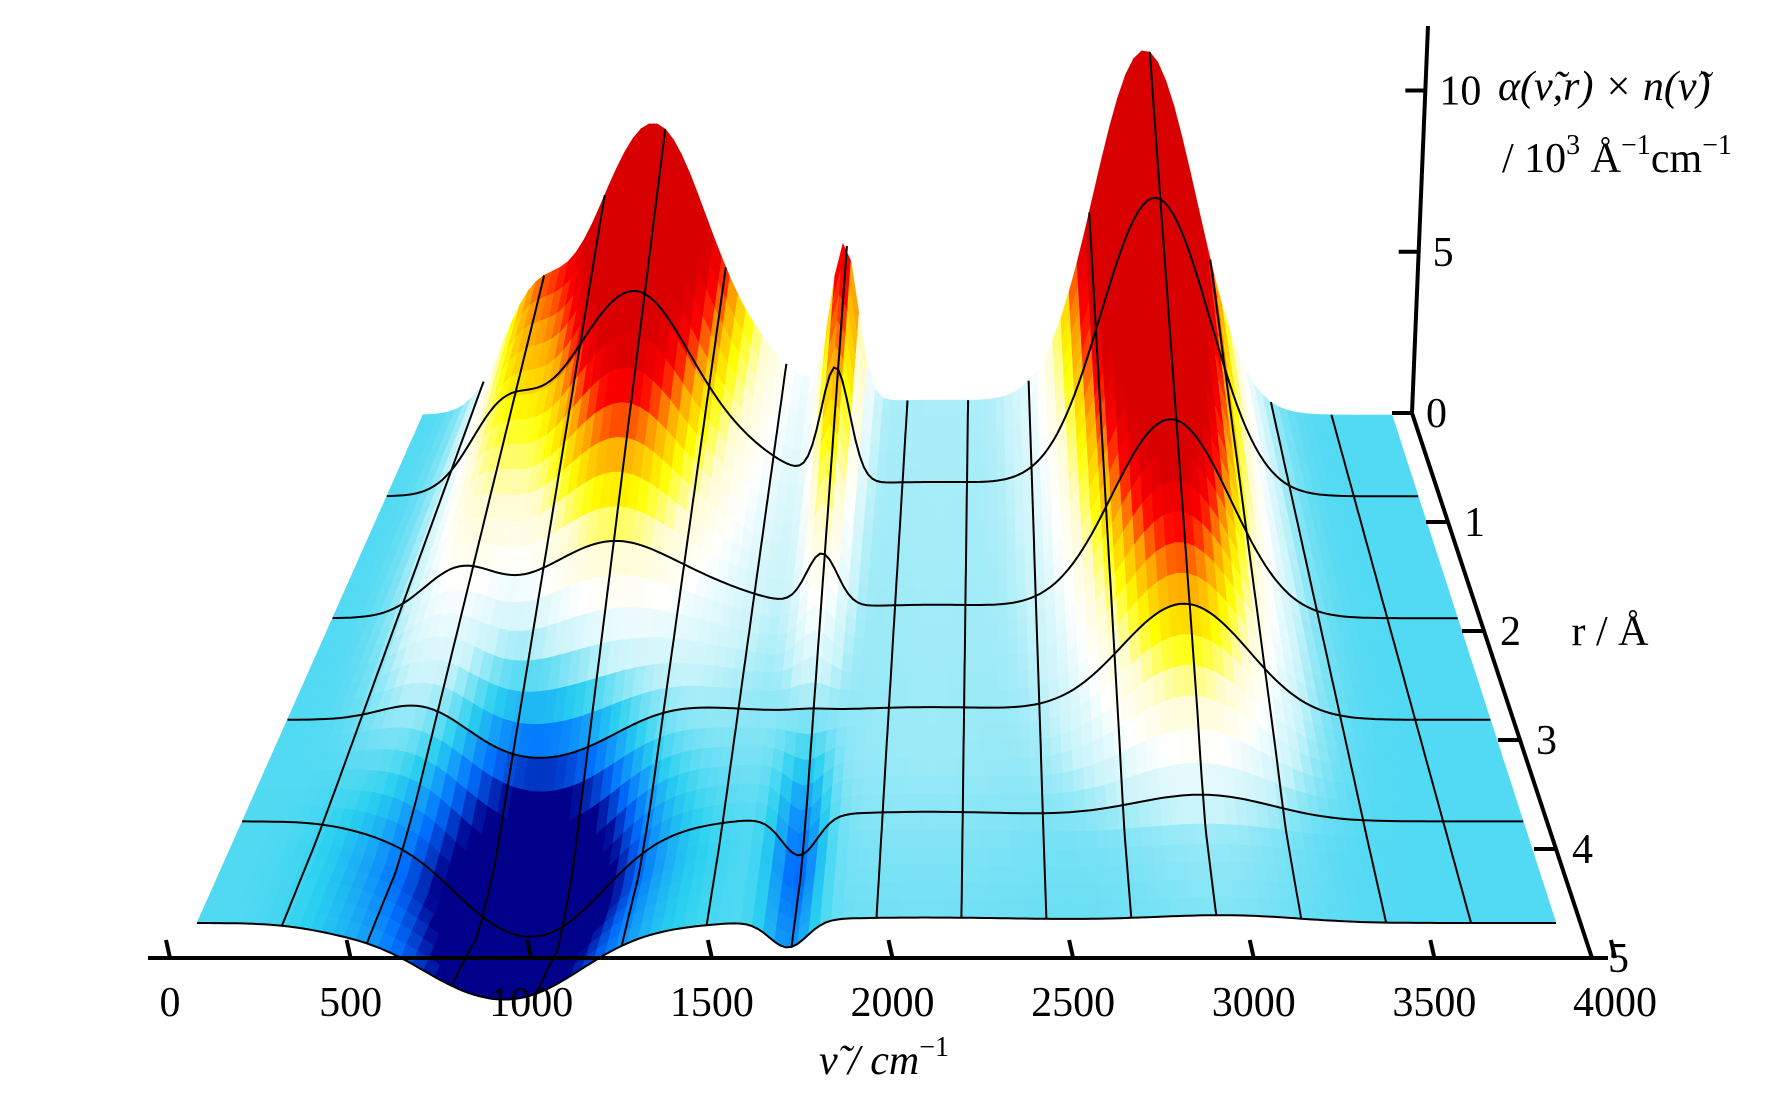 The height and width of the screenshot is (1100, 1780). I want to click on x-tick-label: 500, so click(350, 1003).